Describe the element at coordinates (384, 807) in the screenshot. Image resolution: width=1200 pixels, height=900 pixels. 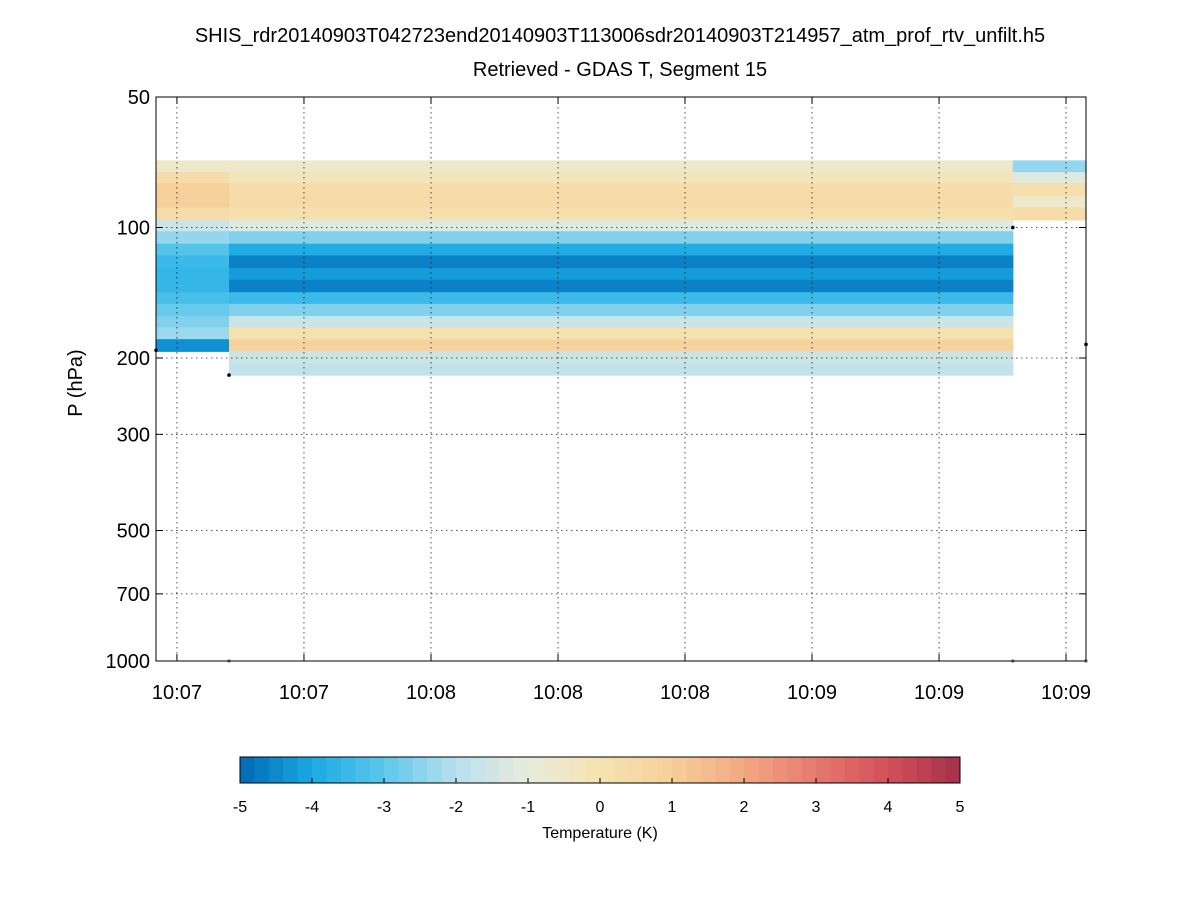
I see `colorbar-tick-label: -3` at that location.